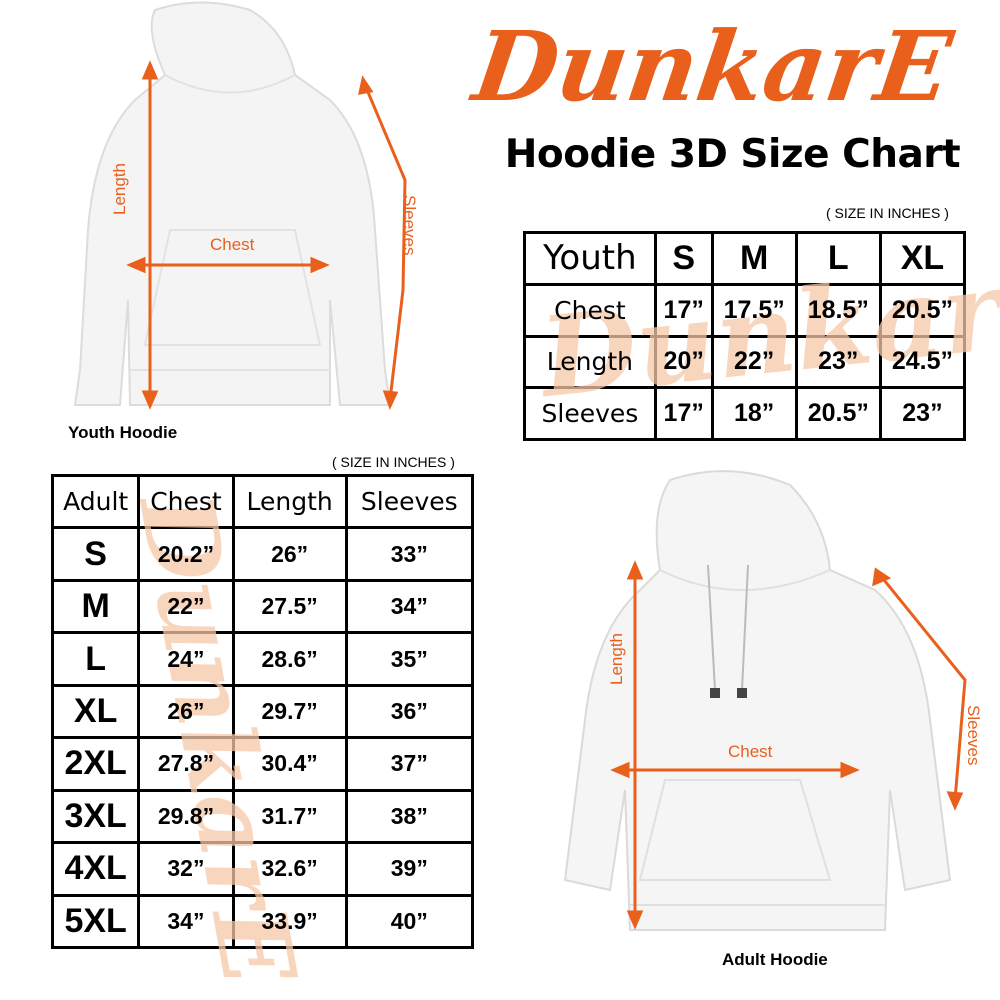  Describe the element at coordinates (289, 869) in the screenshot. I see `table-cell: 32.6”` at that location.